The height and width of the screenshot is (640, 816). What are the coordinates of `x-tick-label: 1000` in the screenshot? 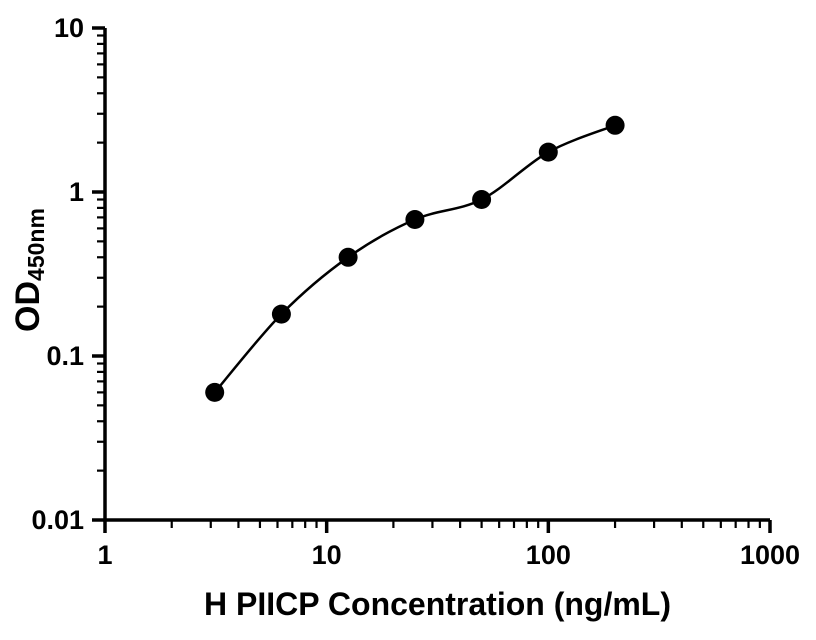 It's located at (770, 555).